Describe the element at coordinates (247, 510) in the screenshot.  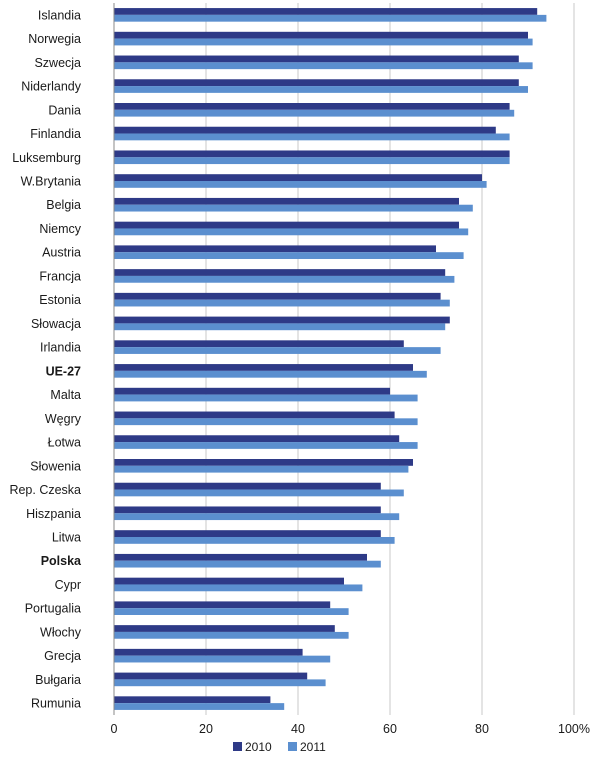
I see `bar-hiszpania-2010` at that location.